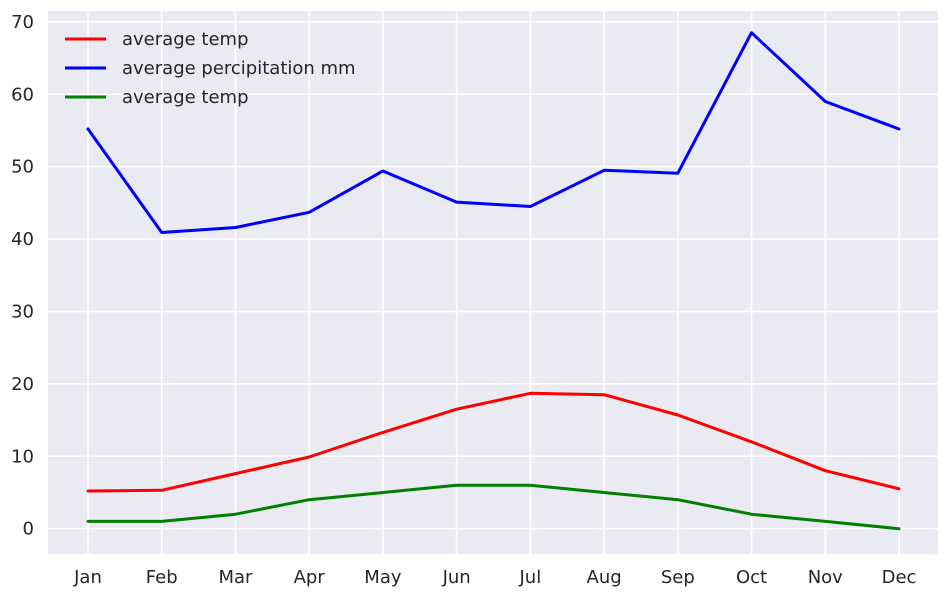  I want to click on x-tick-label: Apr, so click(310, 577).